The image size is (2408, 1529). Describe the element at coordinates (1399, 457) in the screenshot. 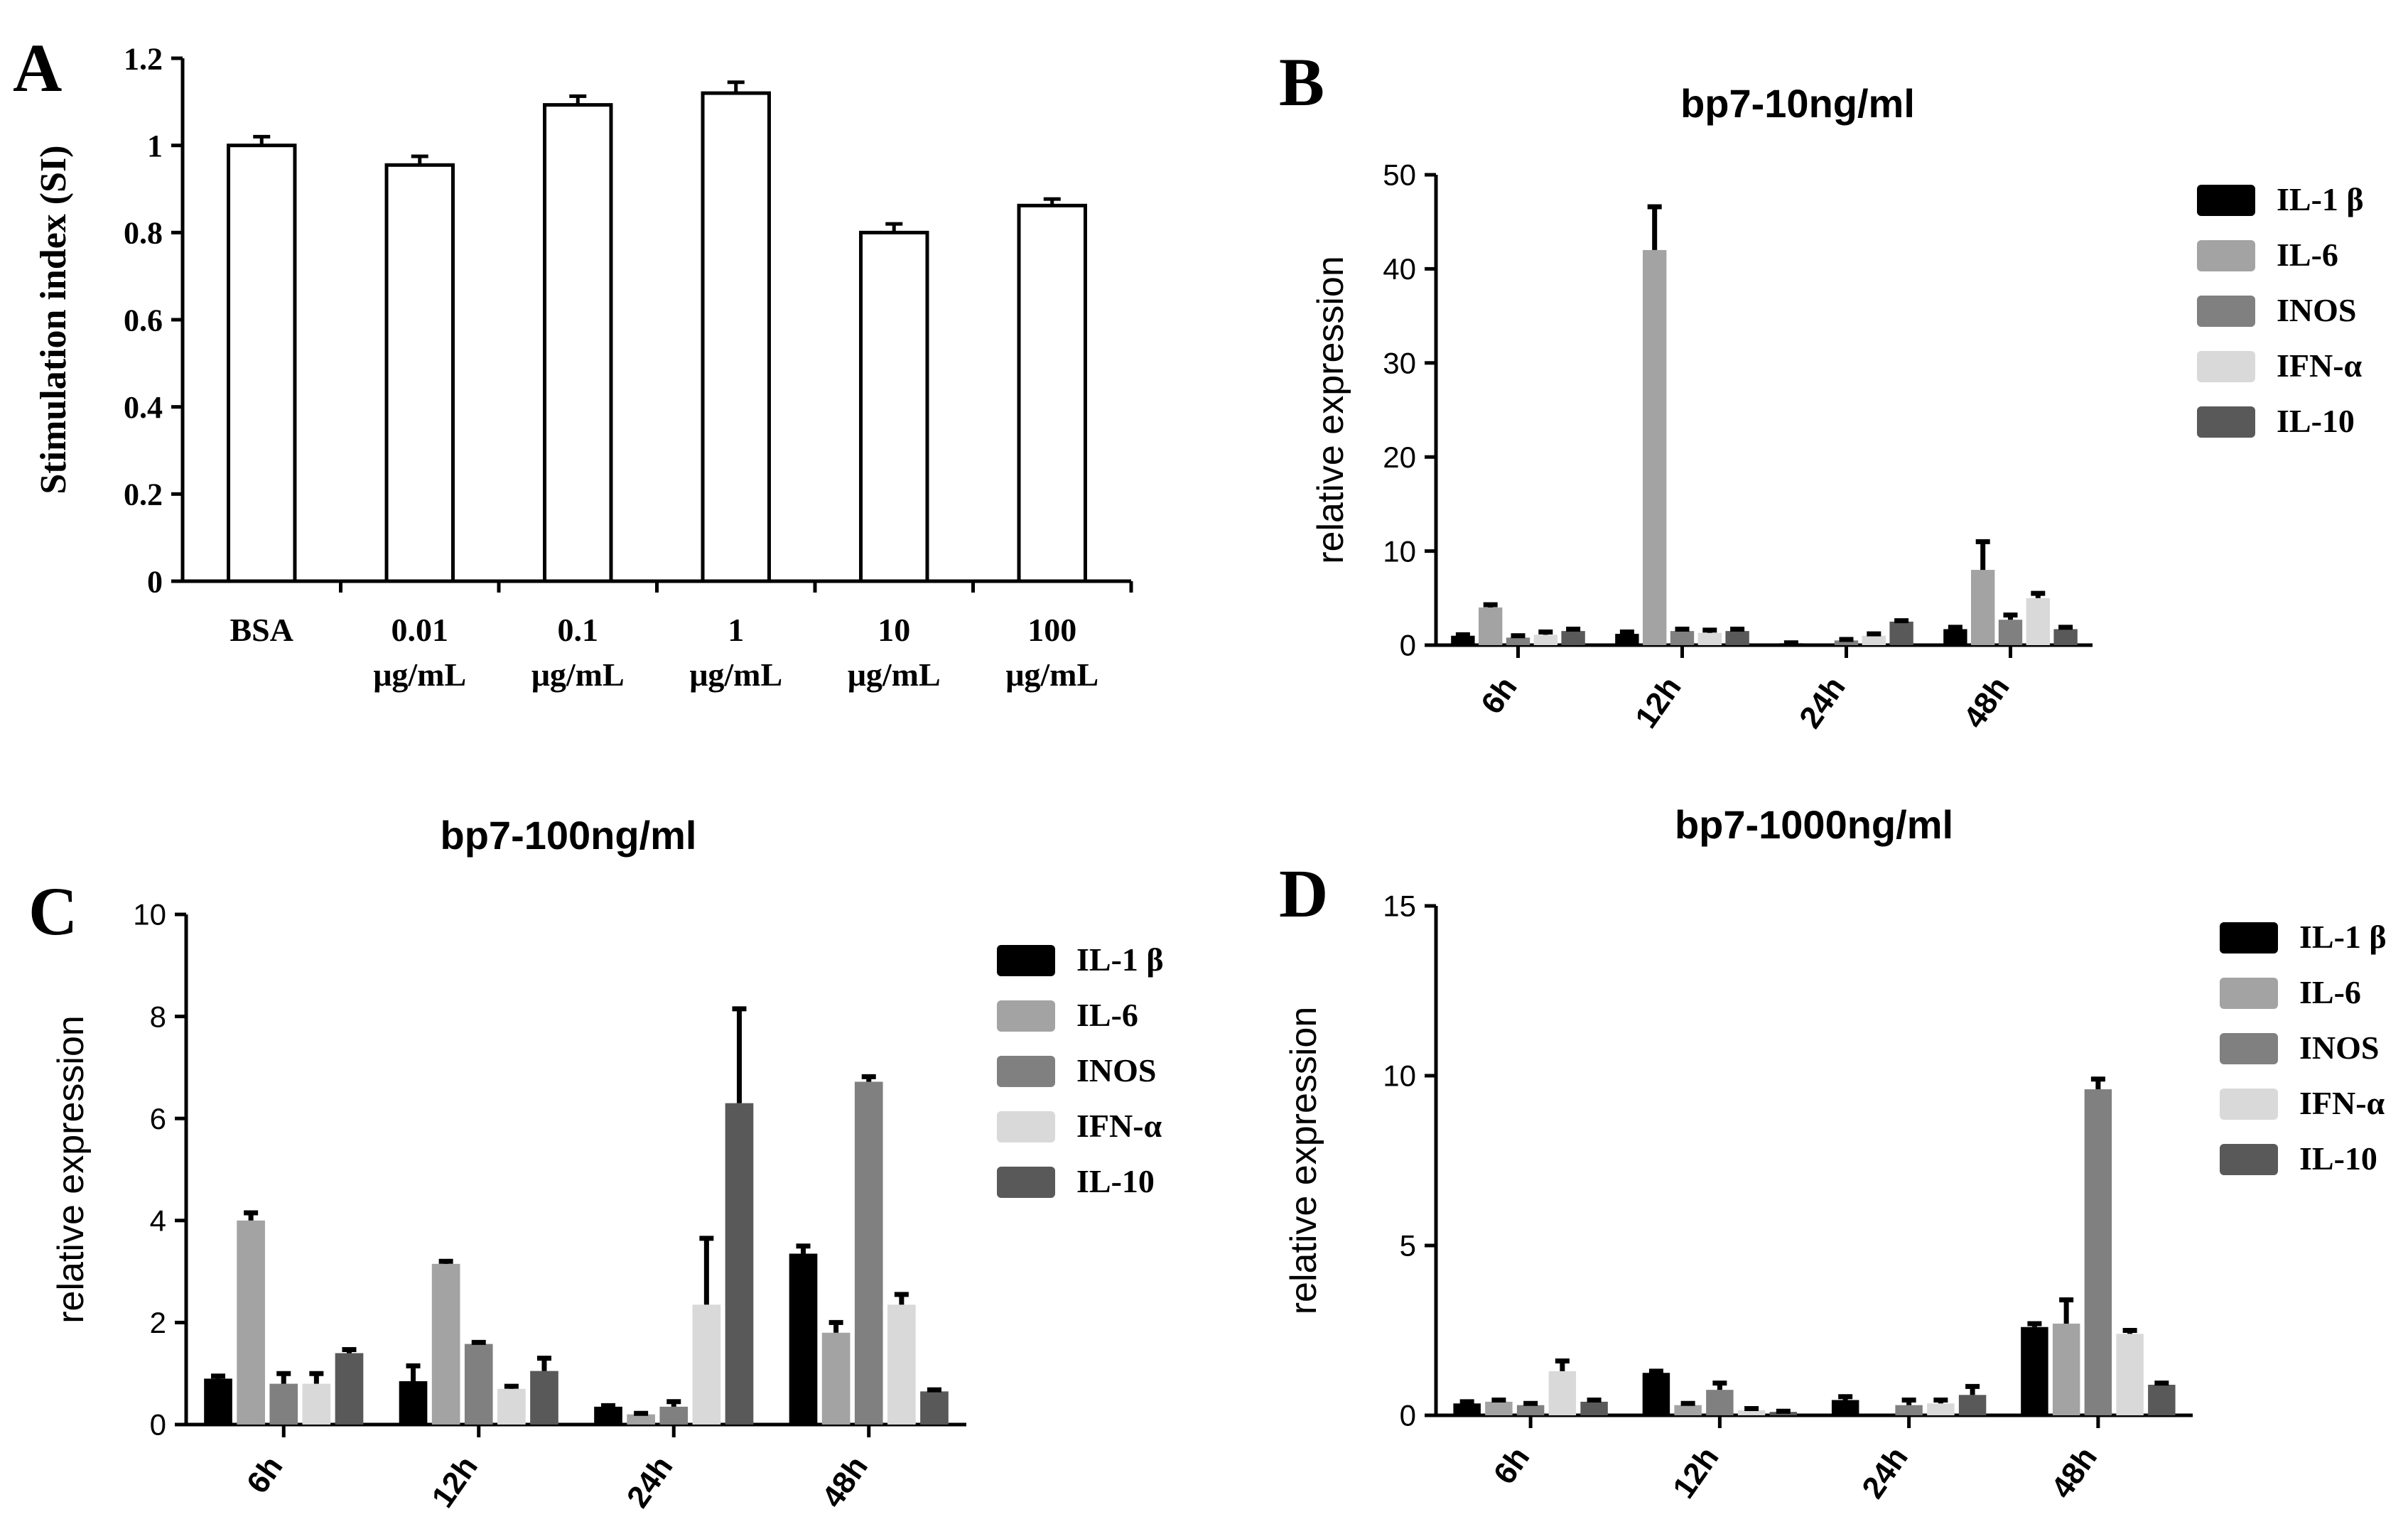

I see `y-tick-label: 20` at that location.